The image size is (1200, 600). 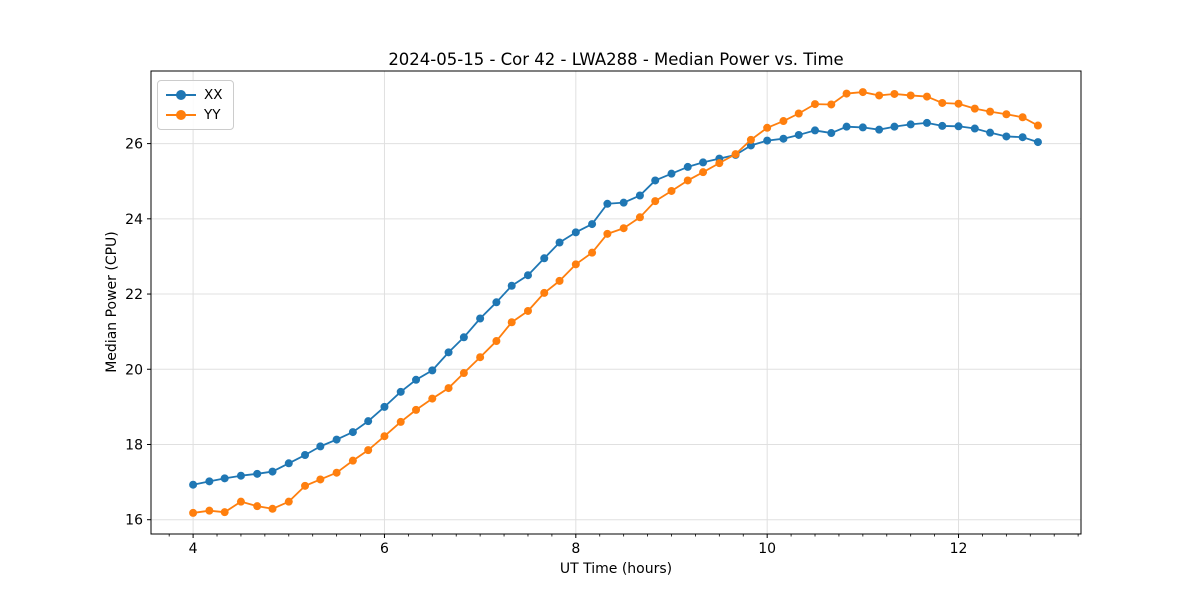 What do you see at coordinates (767, 549) in the screenshot?
I see `x-tick-label: 10` at bounding box center [767, 549].